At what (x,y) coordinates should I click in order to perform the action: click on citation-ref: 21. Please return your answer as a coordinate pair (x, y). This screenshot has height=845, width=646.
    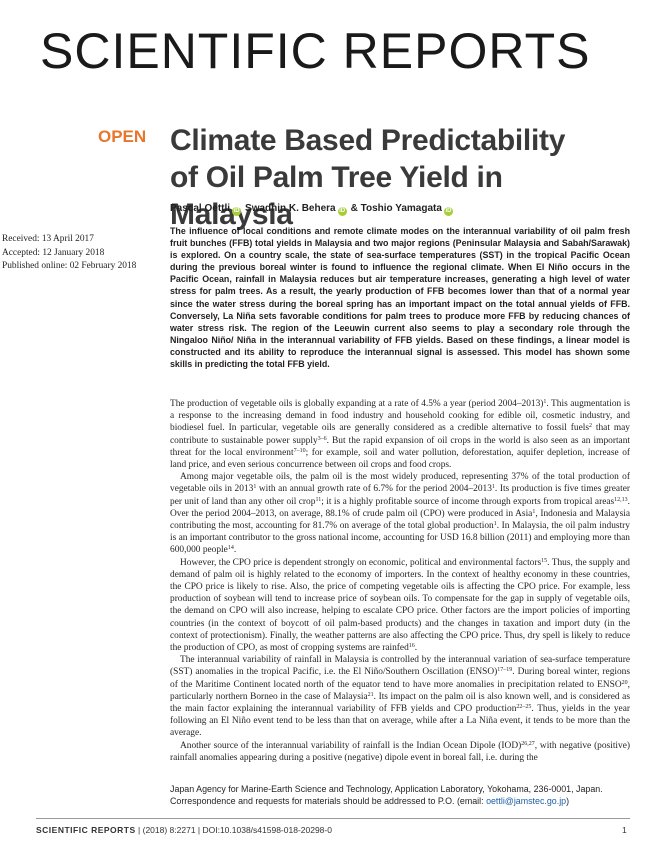
    Looking at the image, I should click on (370, 694).